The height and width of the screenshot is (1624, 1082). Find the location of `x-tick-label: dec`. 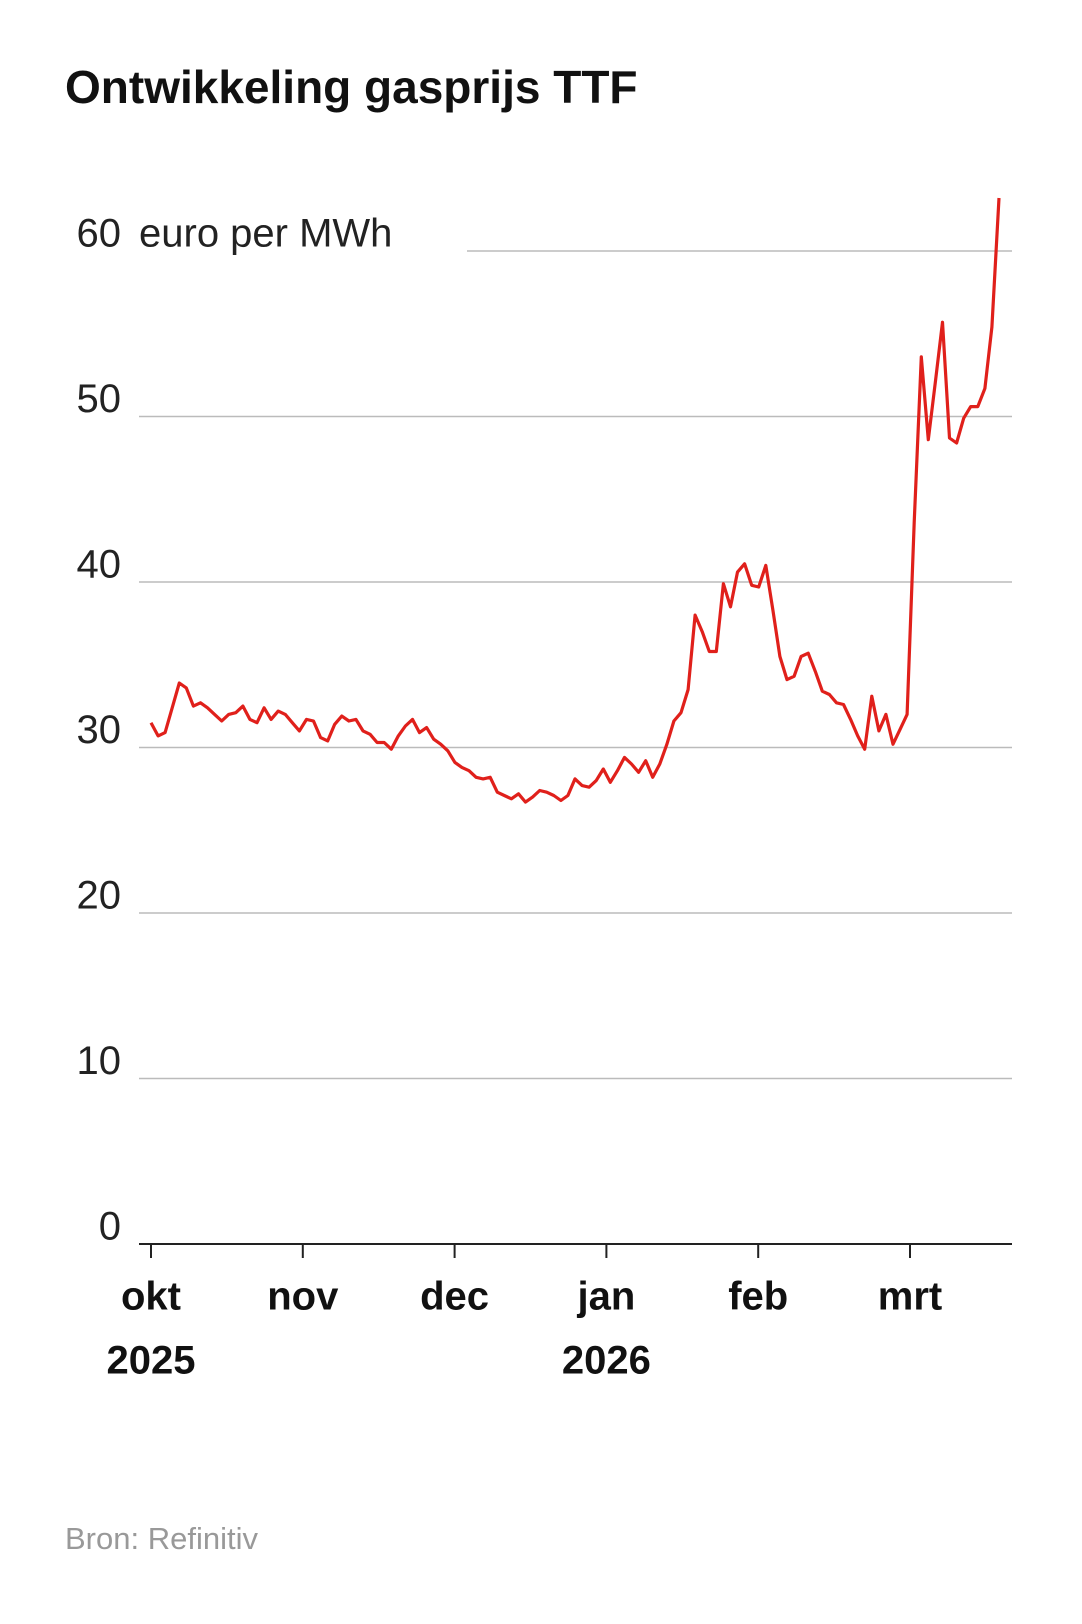

x-tick-label: dec is located at coordinates (454, 1297).